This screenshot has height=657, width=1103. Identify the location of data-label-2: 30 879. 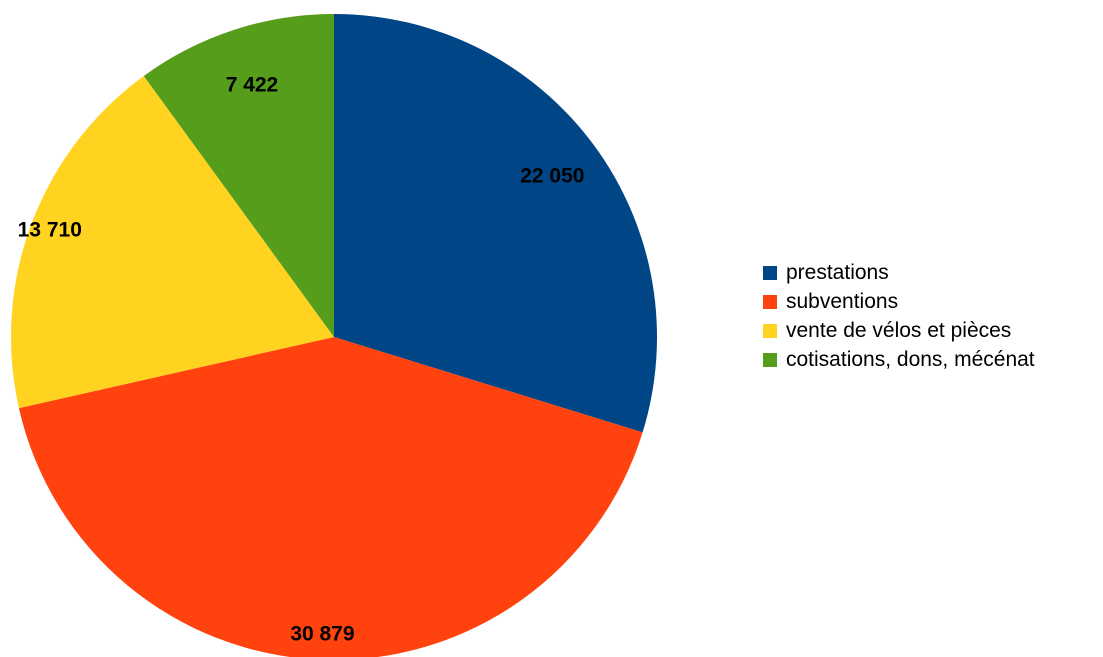
(322, 633).